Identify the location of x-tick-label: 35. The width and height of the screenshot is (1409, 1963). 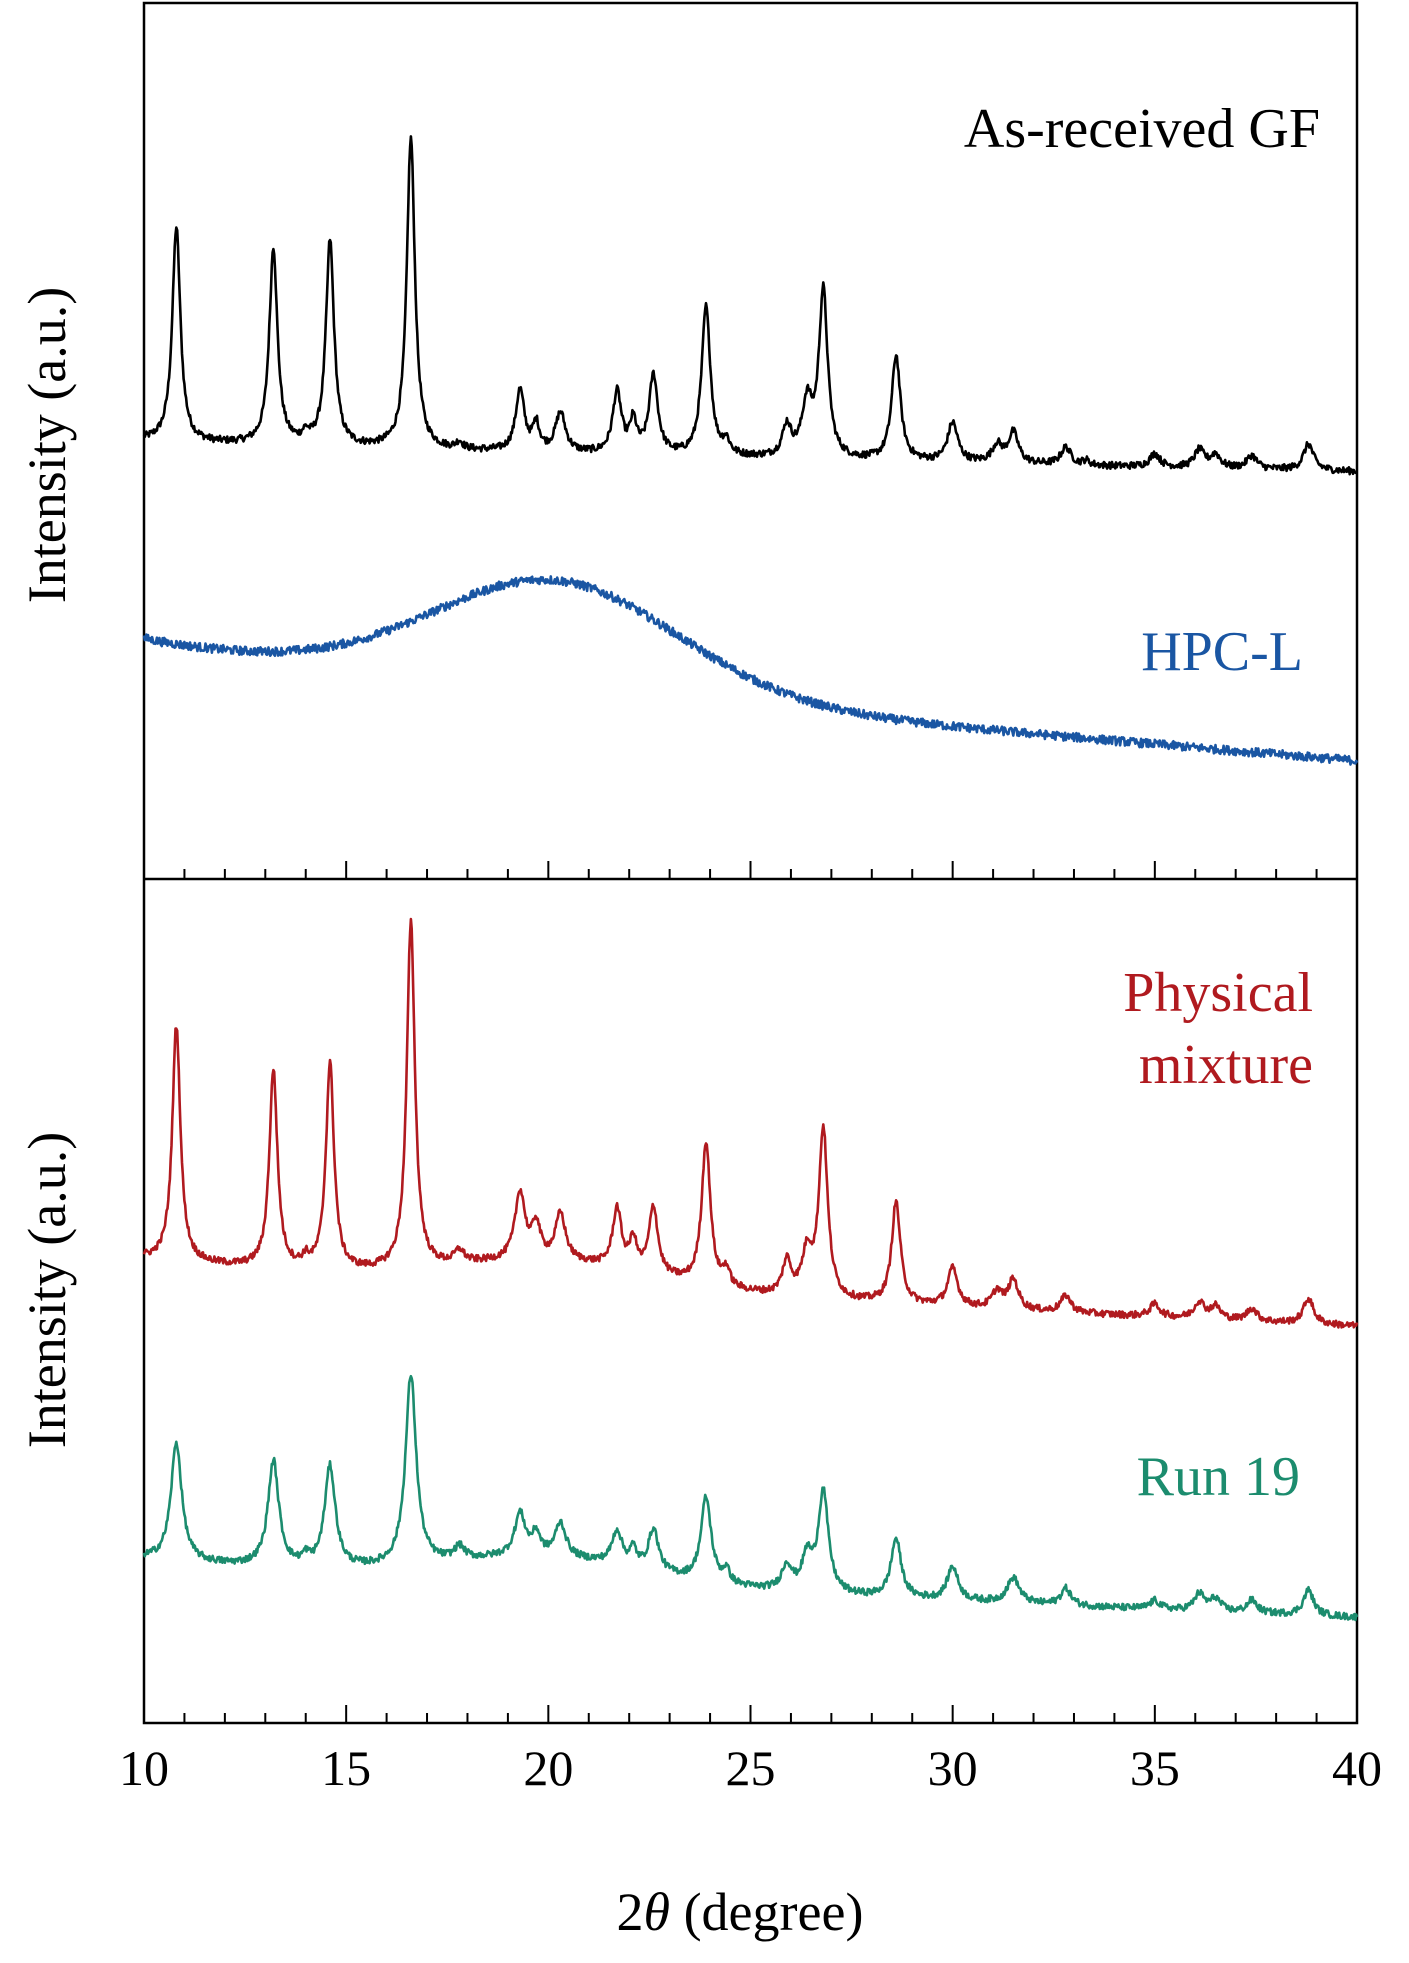
(1155, 1768).